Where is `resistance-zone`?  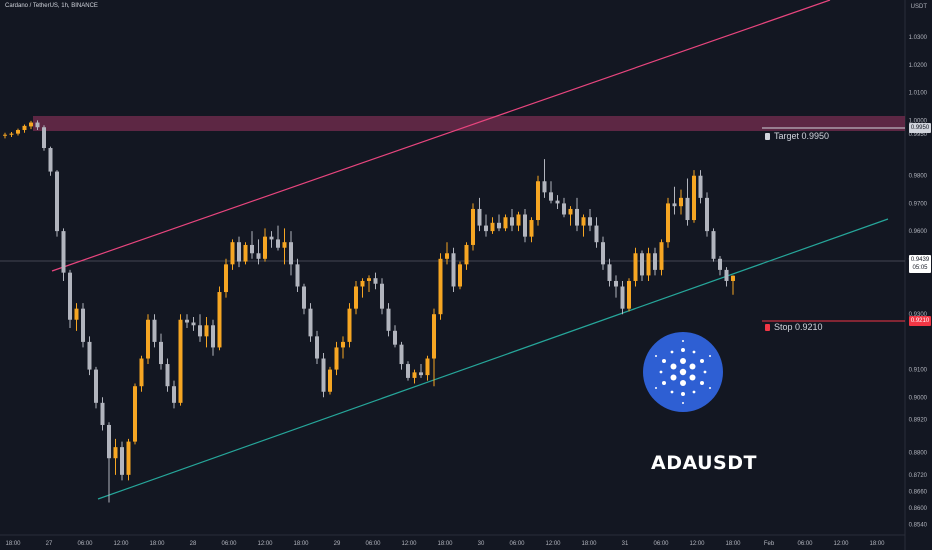
resistance-zone is located at coordinates (469, 123).